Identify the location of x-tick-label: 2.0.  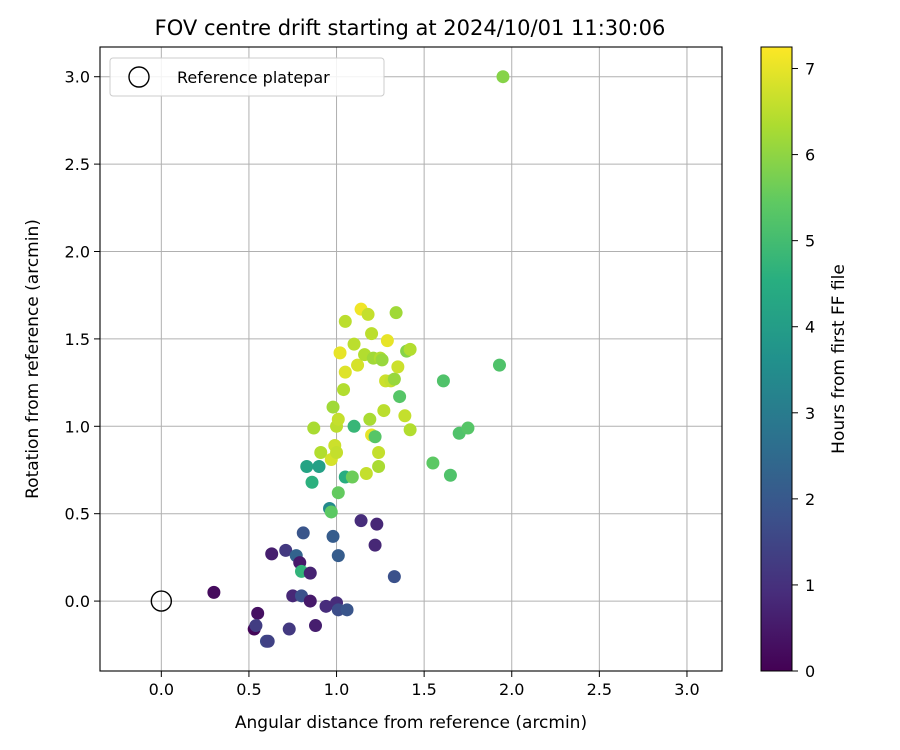
(511, 689).